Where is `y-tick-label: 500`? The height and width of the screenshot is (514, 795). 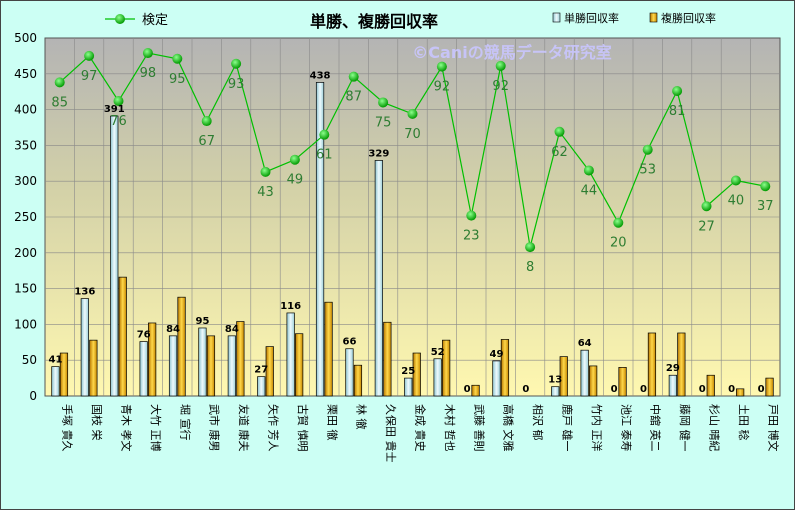 y-tick-label: 500 is located at coordinates (25, 38).